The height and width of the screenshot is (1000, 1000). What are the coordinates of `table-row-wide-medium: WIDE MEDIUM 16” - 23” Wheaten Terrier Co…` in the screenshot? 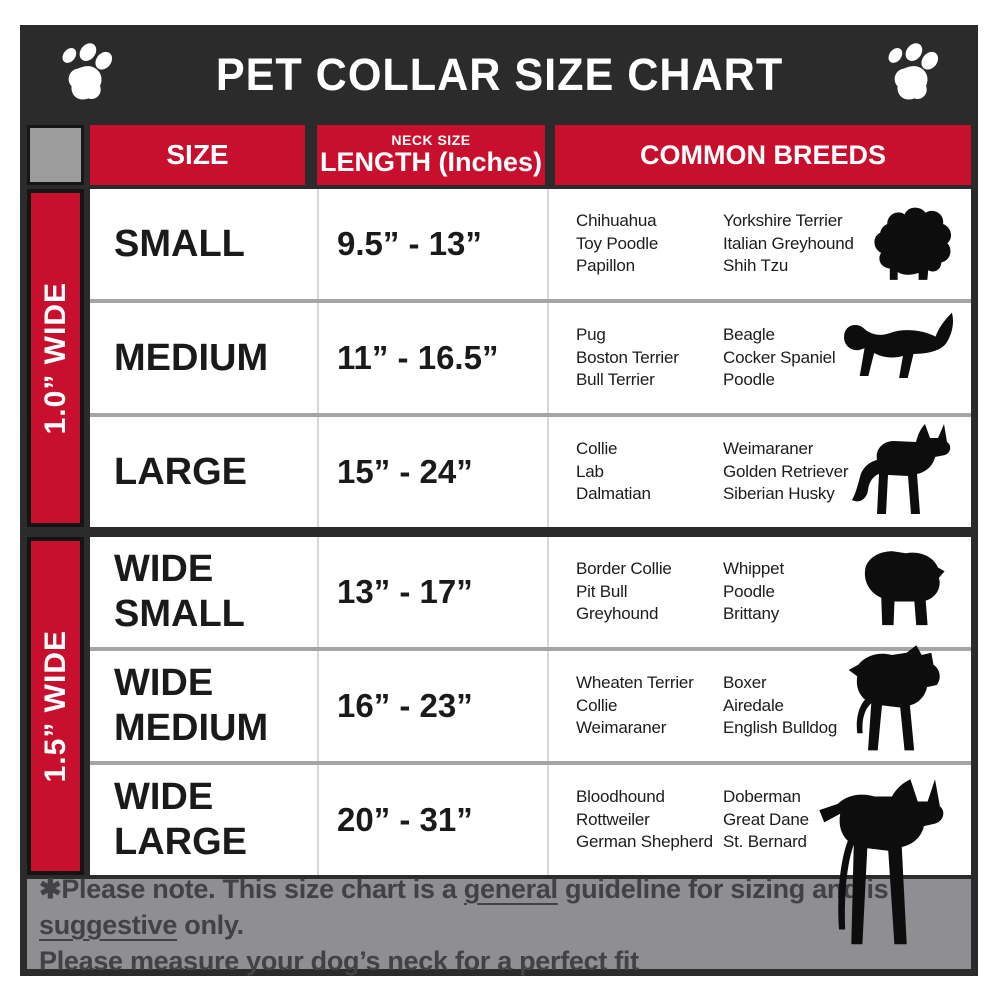 It's located at (530, 703).